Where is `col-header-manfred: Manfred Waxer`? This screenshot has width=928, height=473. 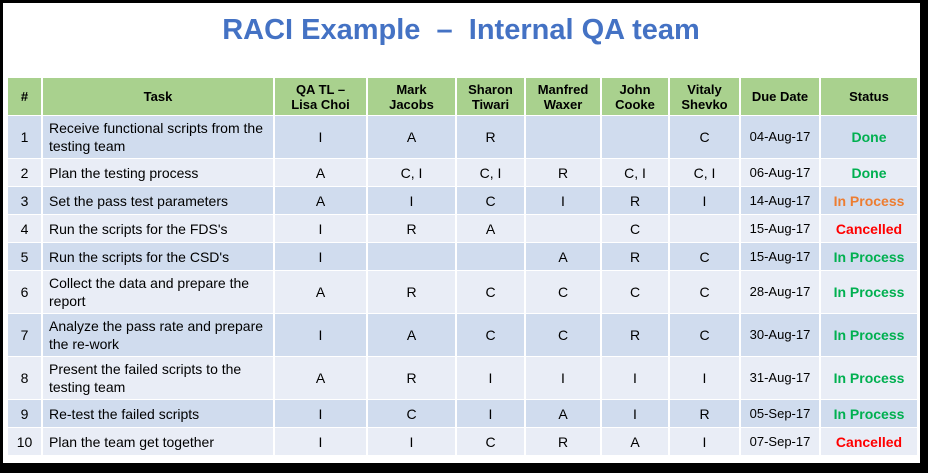 col-header-manfred: Manfred Waxer is located at coordinates (563, 96).